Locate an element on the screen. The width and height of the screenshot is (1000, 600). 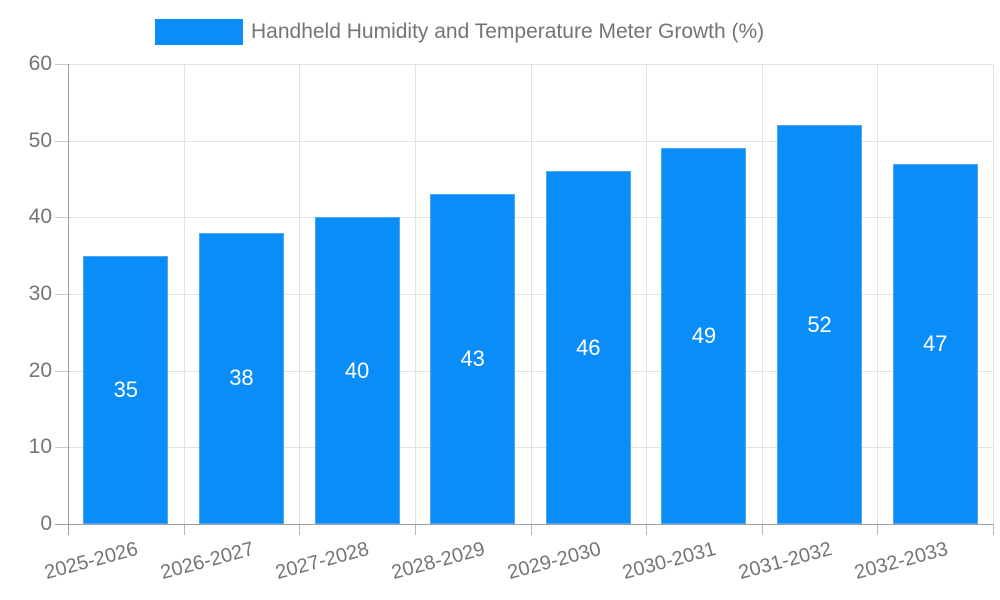
x-axis-label: 2027-2028 is located at coordinates (322, 561).